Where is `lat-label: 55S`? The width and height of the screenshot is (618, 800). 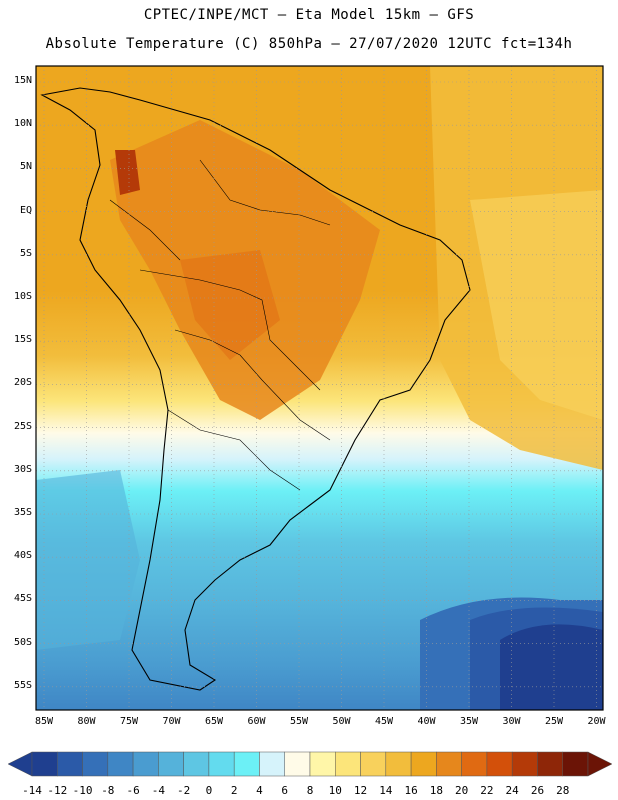
lat-label: 55S is located at coordinates (22, 685).